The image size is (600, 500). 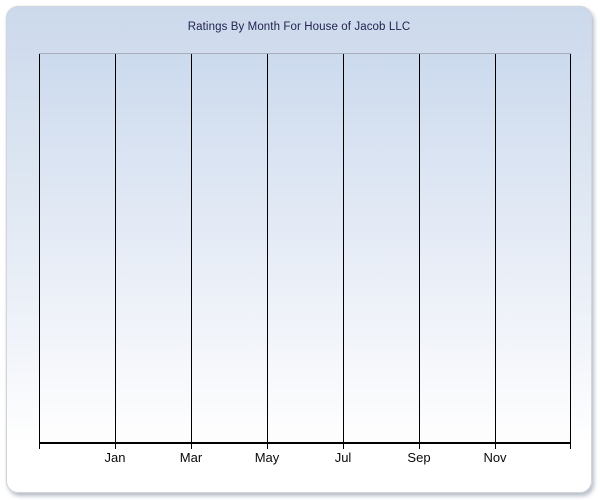 What do you see at coordinates (495, 457) in the screenshot?
I see `x-tick-label: Nov` at bounding box center [495, 457].